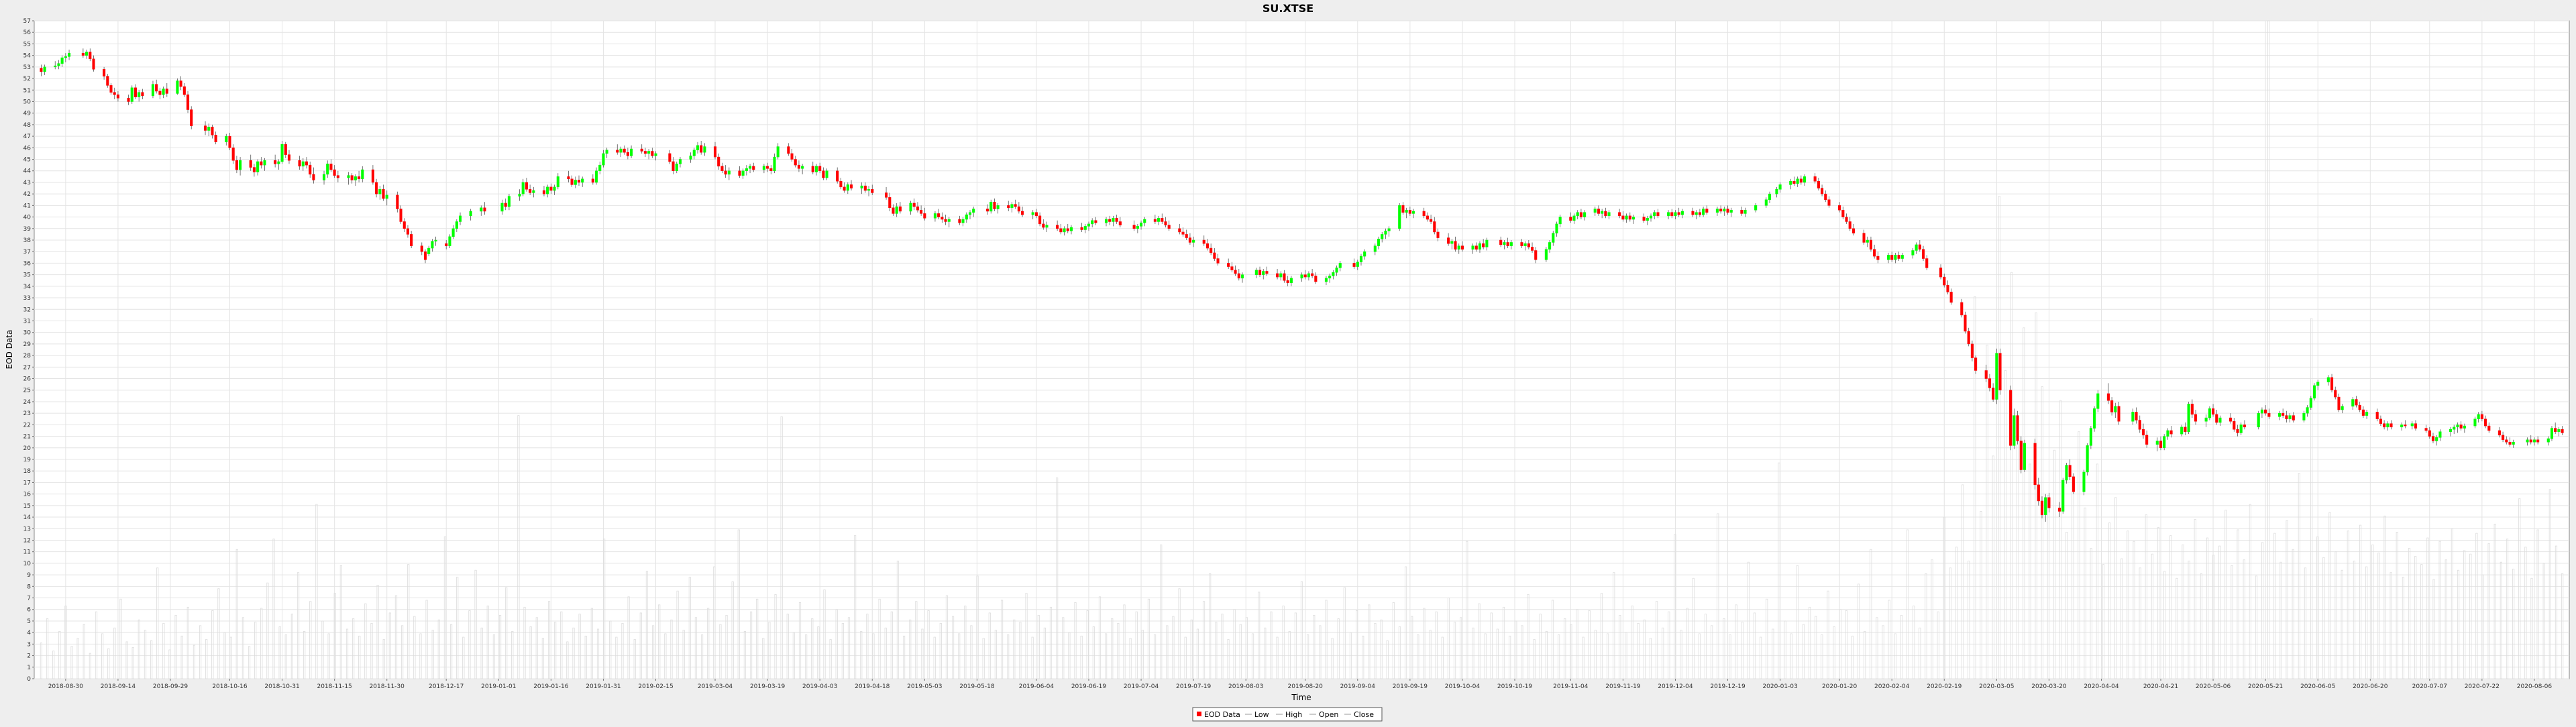  What do you see at coordinates (27, 21) in the screenshot?
I see `y-tick-label: 57` at bounding box center [27, 21].